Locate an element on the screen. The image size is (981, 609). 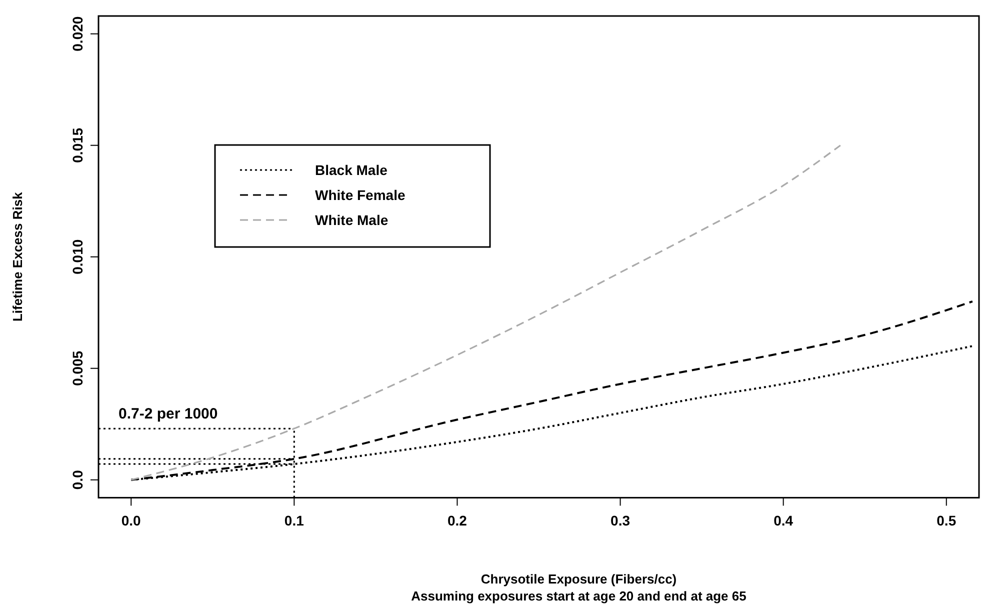
ref-line-label: 0.7-2 per 1000 is located at coordinates (168, 414).